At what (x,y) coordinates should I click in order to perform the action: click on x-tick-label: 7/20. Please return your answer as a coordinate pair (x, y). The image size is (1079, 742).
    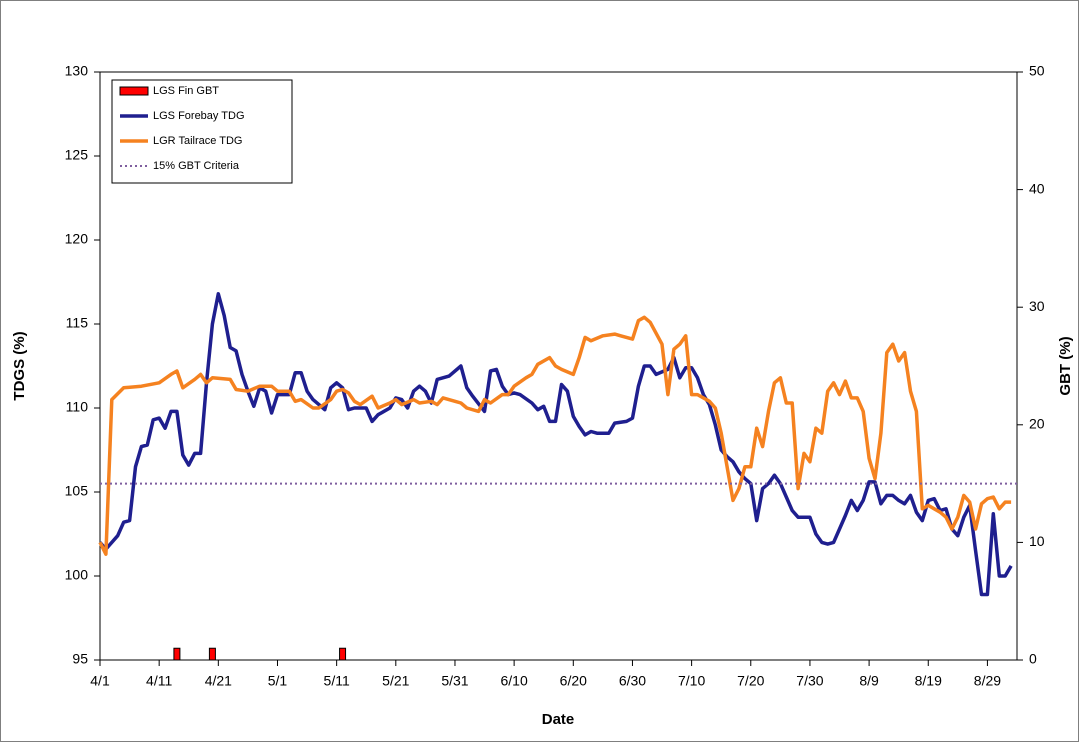
    Looking at the image, I should click on (750, 681).